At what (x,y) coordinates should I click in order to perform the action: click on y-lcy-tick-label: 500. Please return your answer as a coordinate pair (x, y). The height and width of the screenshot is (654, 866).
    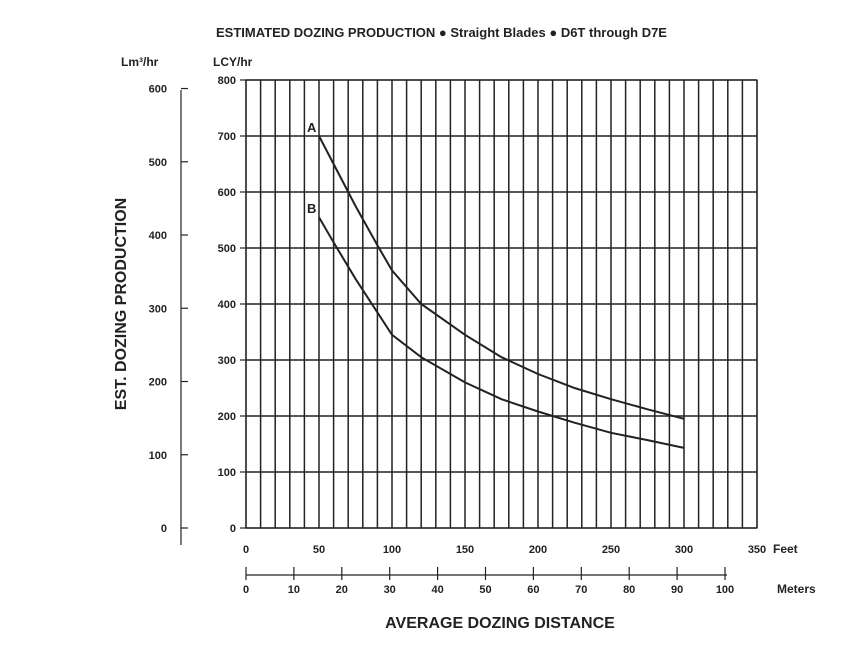
    Looking at the image, I should click on (227, 249).